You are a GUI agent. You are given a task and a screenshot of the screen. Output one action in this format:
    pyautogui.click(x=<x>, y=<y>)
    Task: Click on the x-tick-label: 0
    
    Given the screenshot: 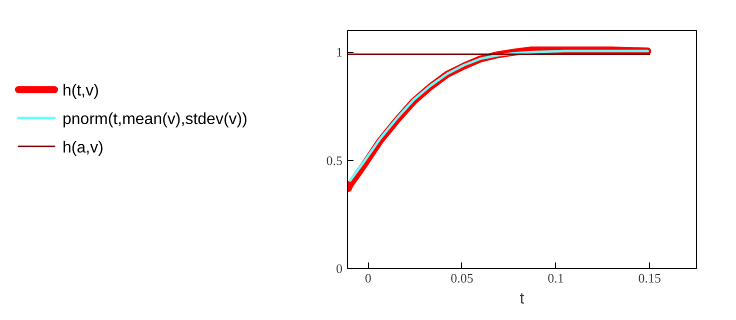 What is the action you would take?
    pyautogui.click(x=368, y=278)
    